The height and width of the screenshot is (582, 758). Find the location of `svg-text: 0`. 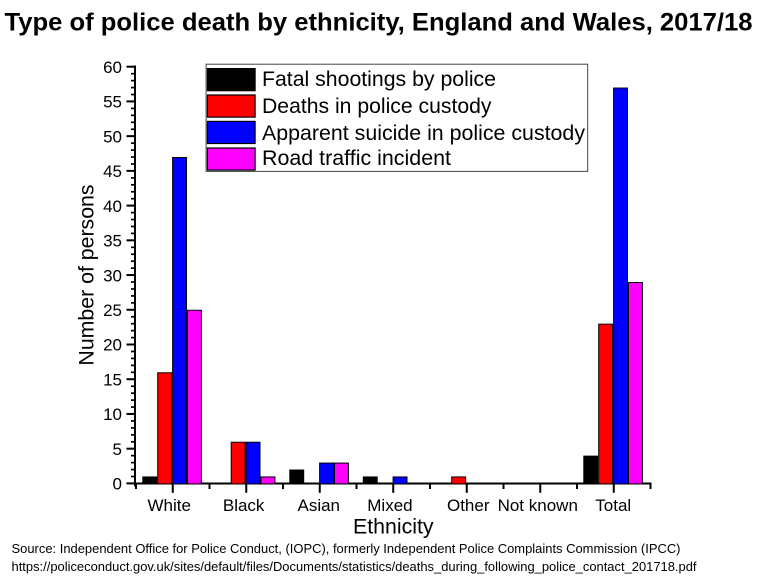

svg-text: 0 is located at coordinates (117, 484).